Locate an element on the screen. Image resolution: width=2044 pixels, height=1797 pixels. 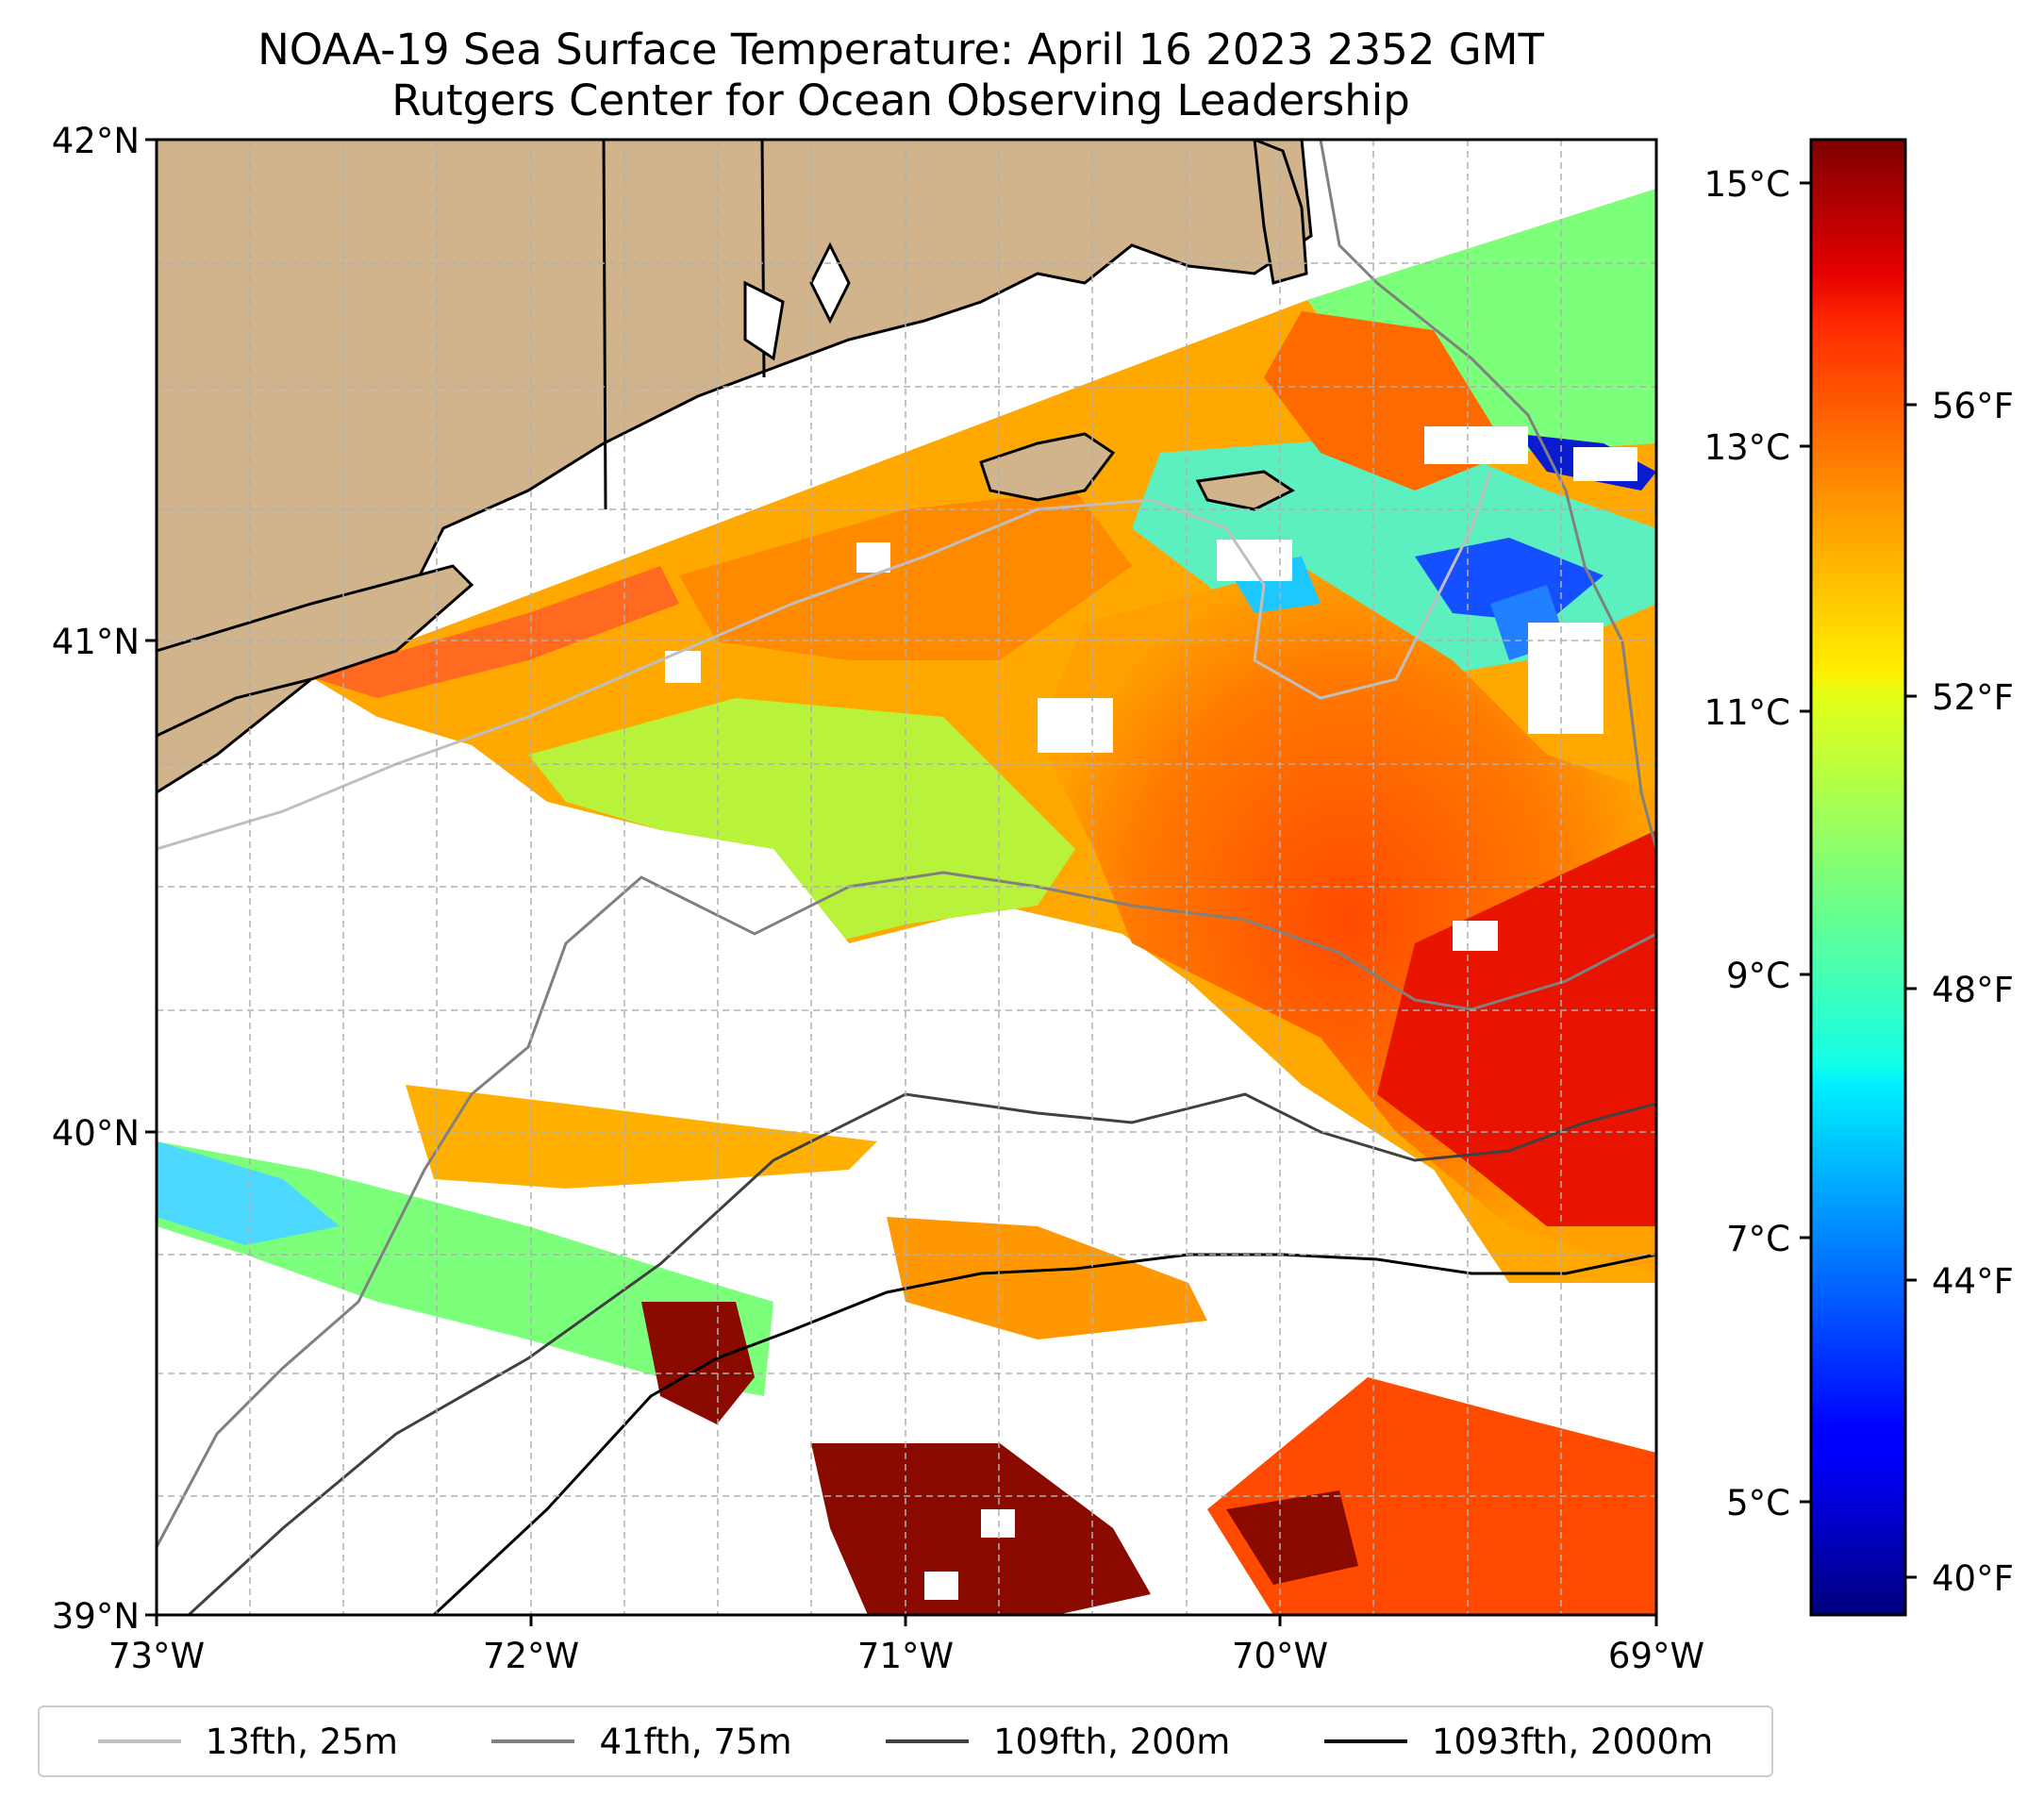
fahrenheit-label: 48°F is located at coordinates (1973, 990).